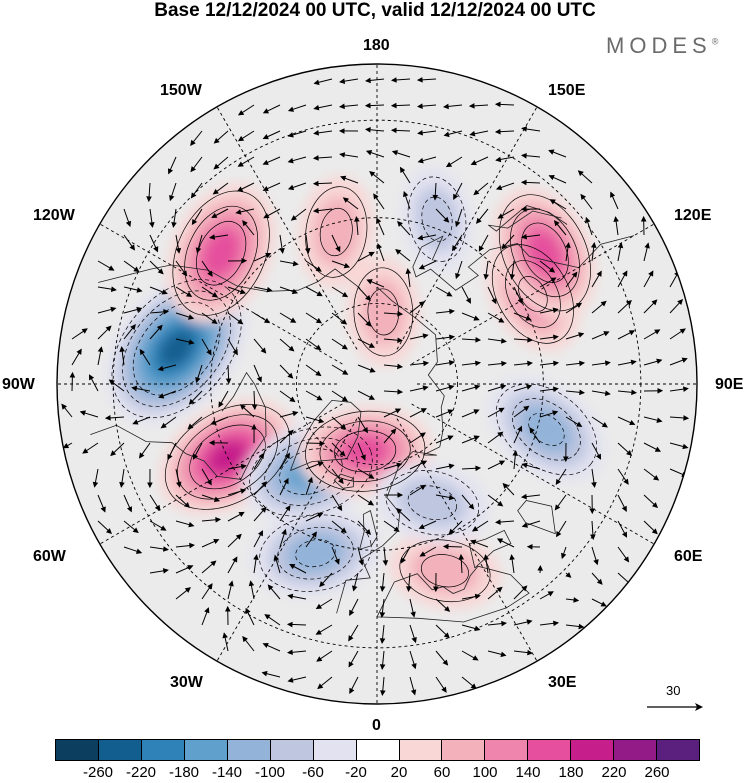 This screenshot has width=750, height=783. What do you see at coordinates (378, 750) in the screenshot?
I see `colorbar-swatch` at bounding box center [378, 750].